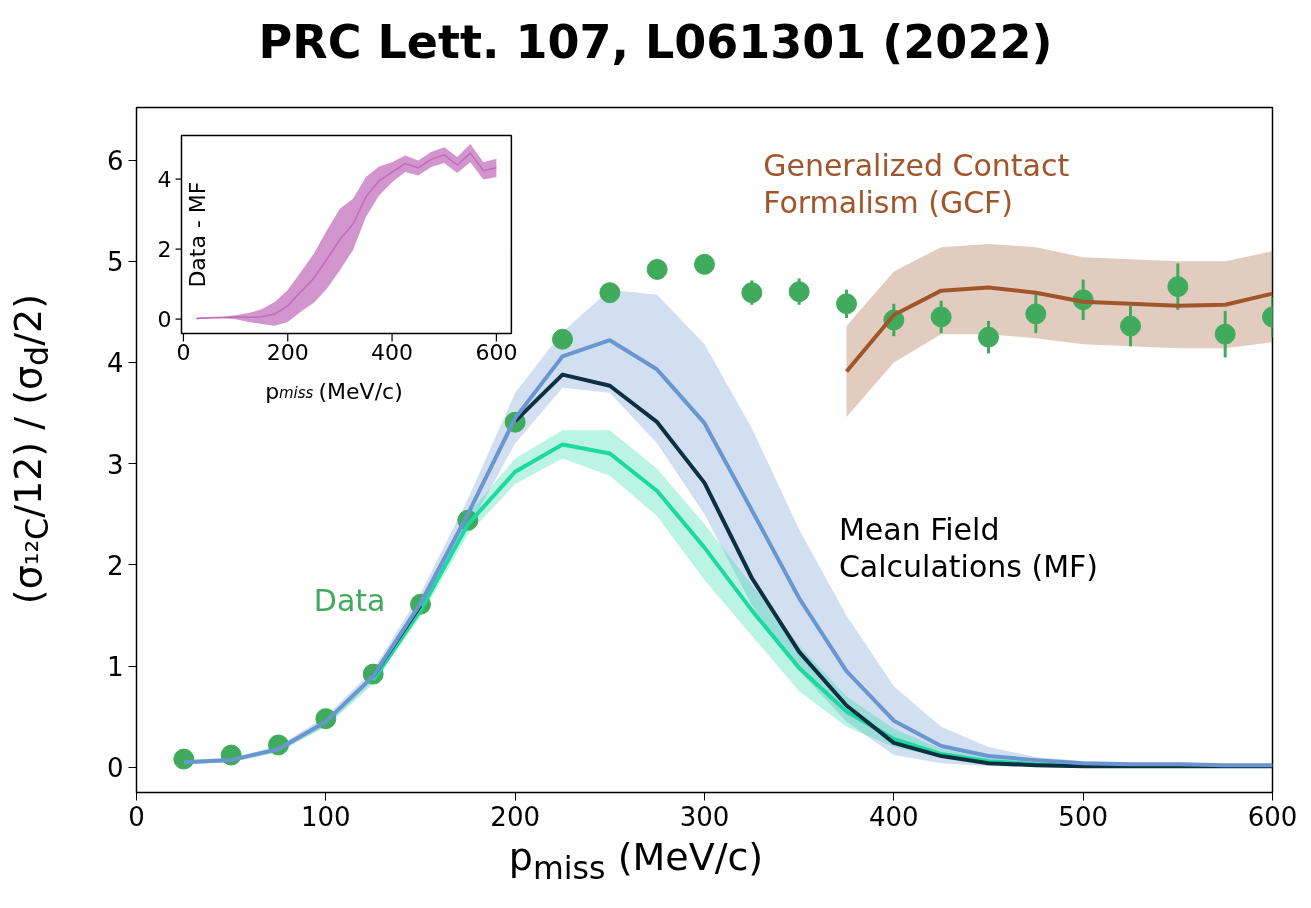 This screenshot has width=1311, height=908. What do you see at coordinates (115, 667) in the screenshot?
I see `y-tick-label: 1` at bounding box center [115, 667].